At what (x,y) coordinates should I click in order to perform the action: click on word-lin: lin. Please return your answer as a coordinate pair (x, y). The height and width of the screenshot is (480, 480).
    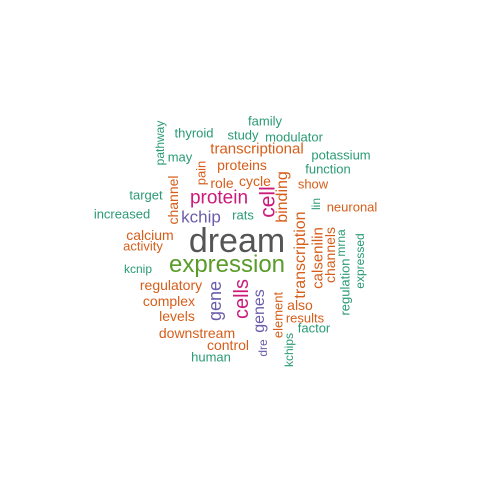
    Looking at the image, I should click on (316, 204).